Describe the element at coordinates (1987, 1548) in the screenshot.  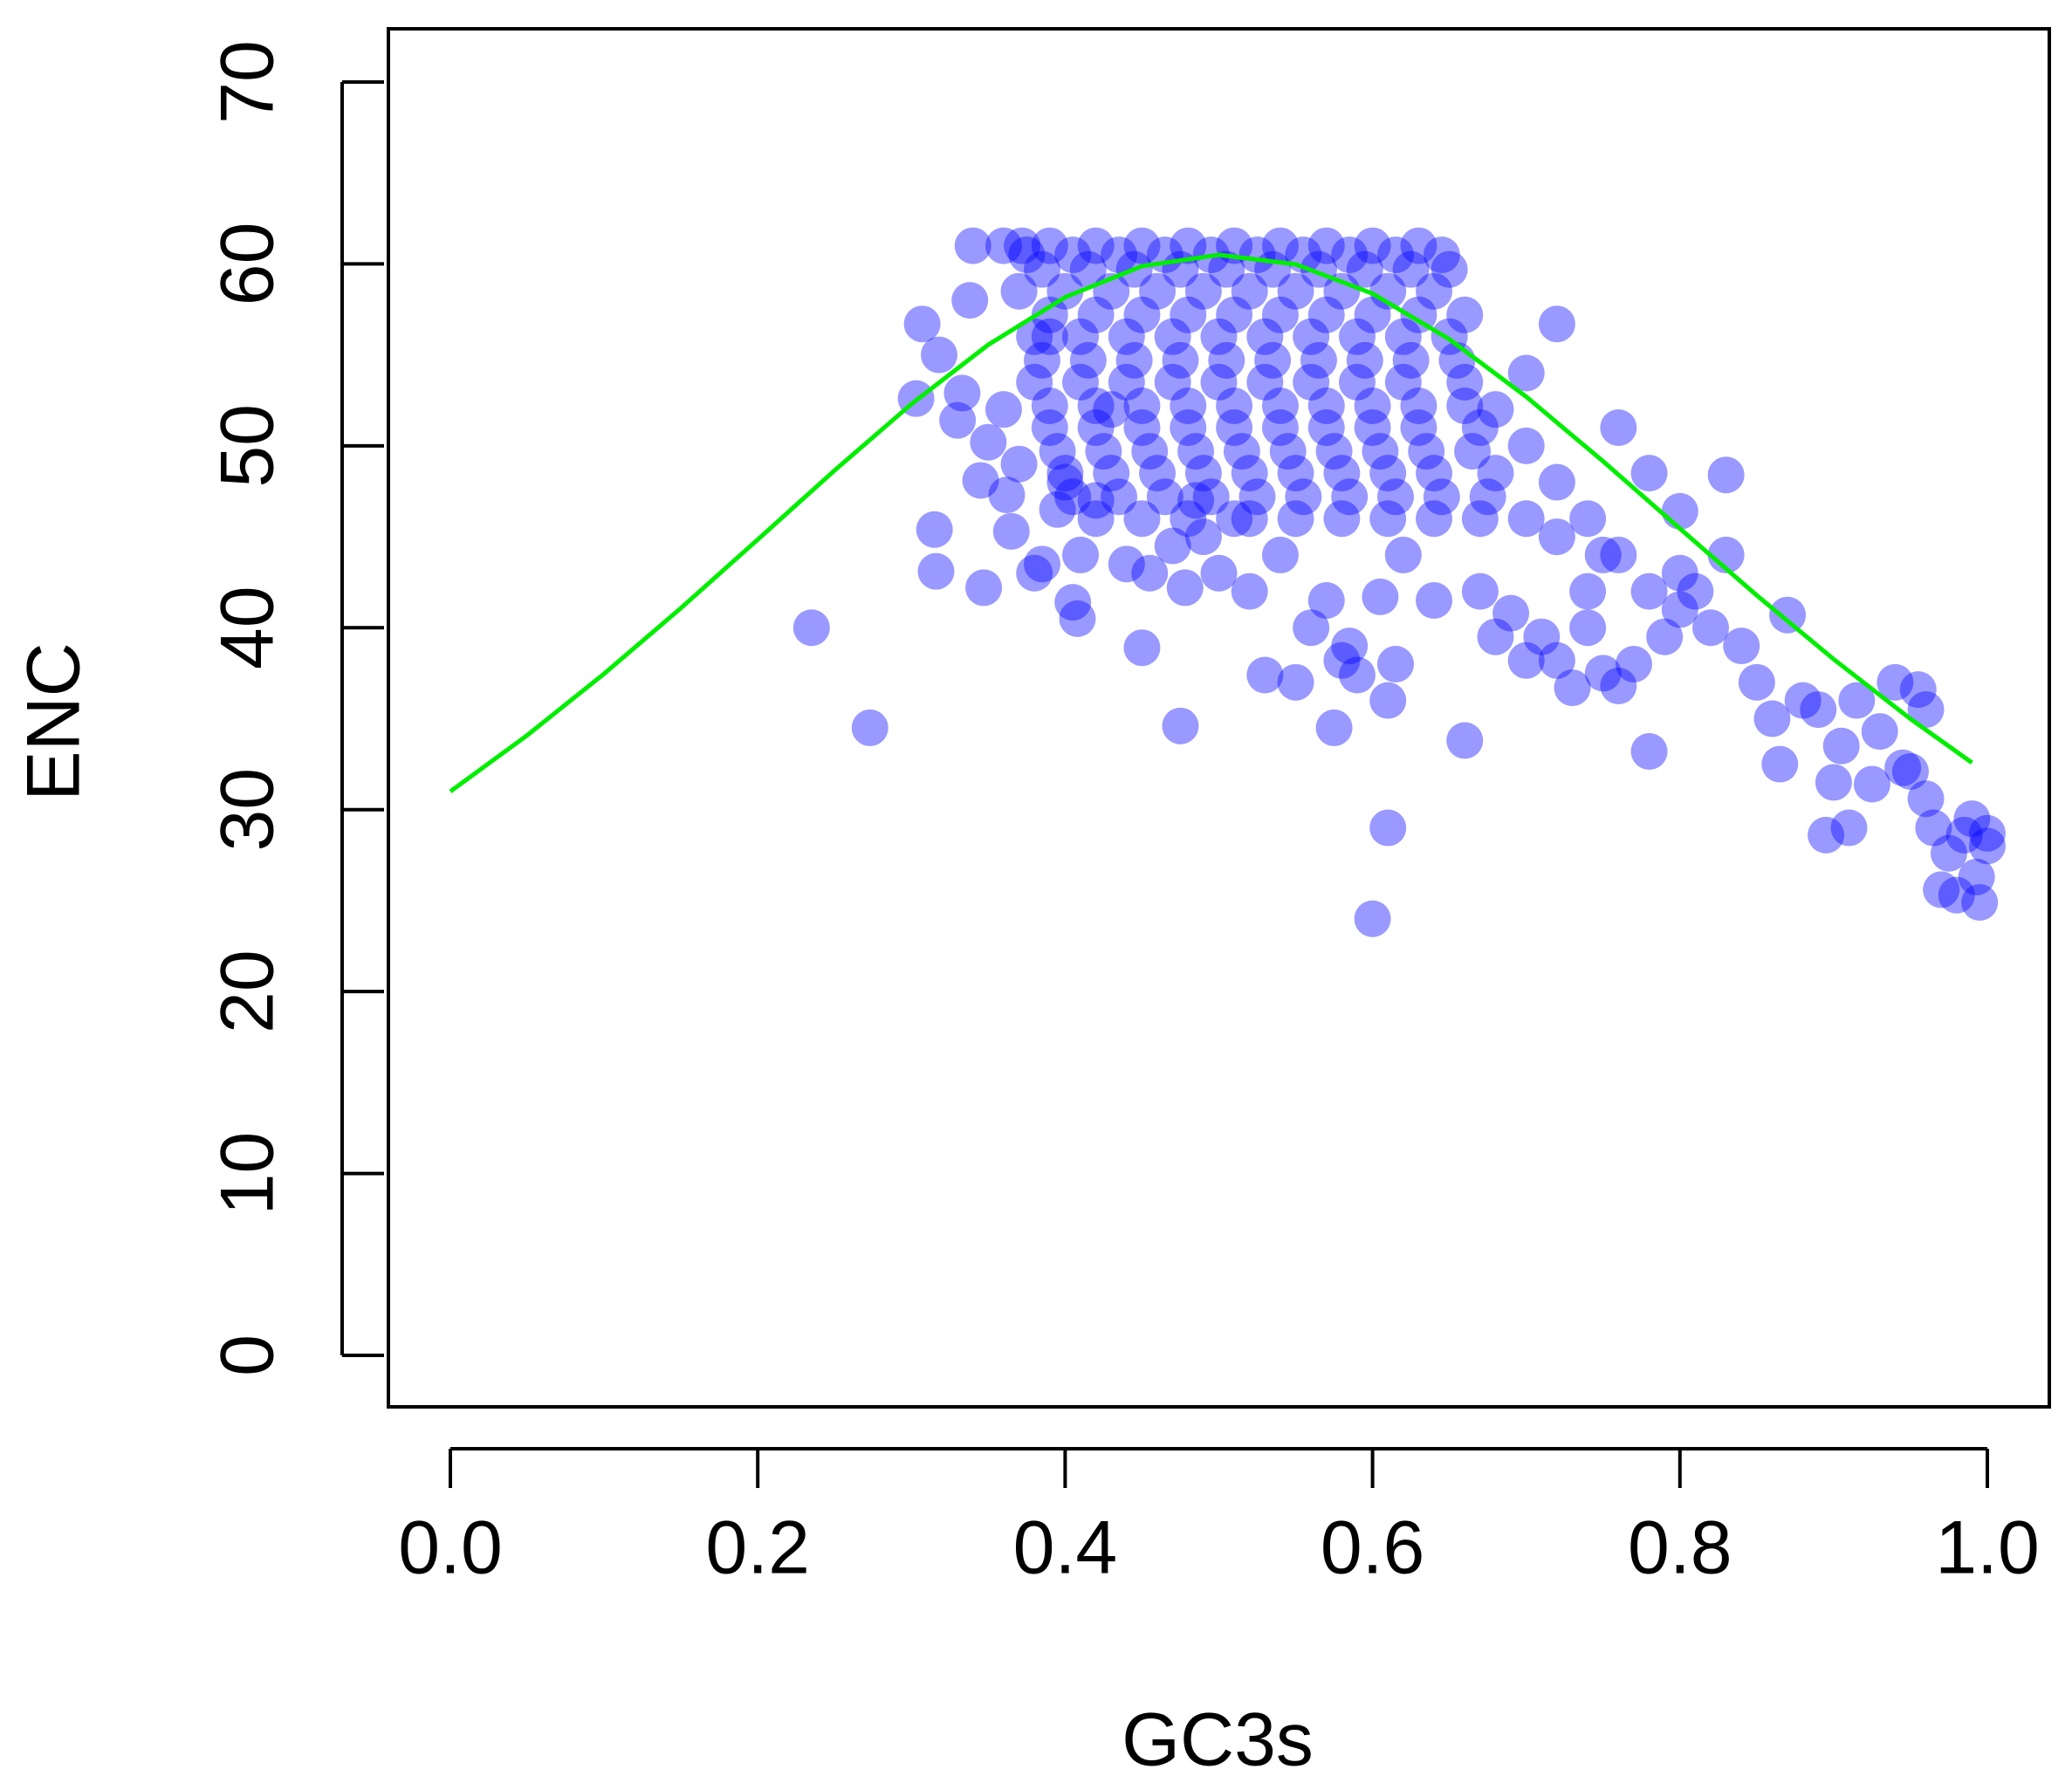
I see `x-tick-label: 1.0` at that location.